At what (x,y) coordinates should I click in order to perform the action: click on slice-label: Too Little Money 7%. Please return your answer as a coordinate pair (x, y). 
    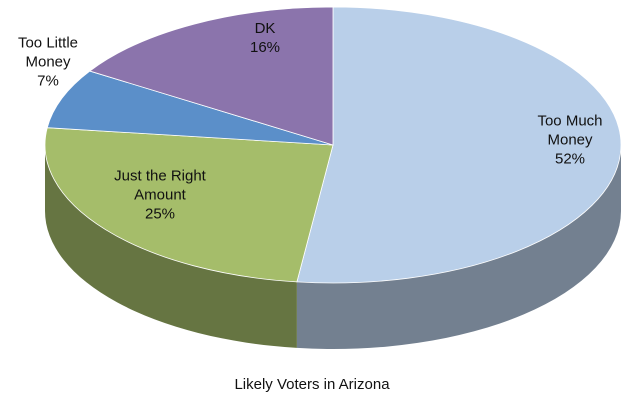
    Looking at the image, I should click on (48, 62).